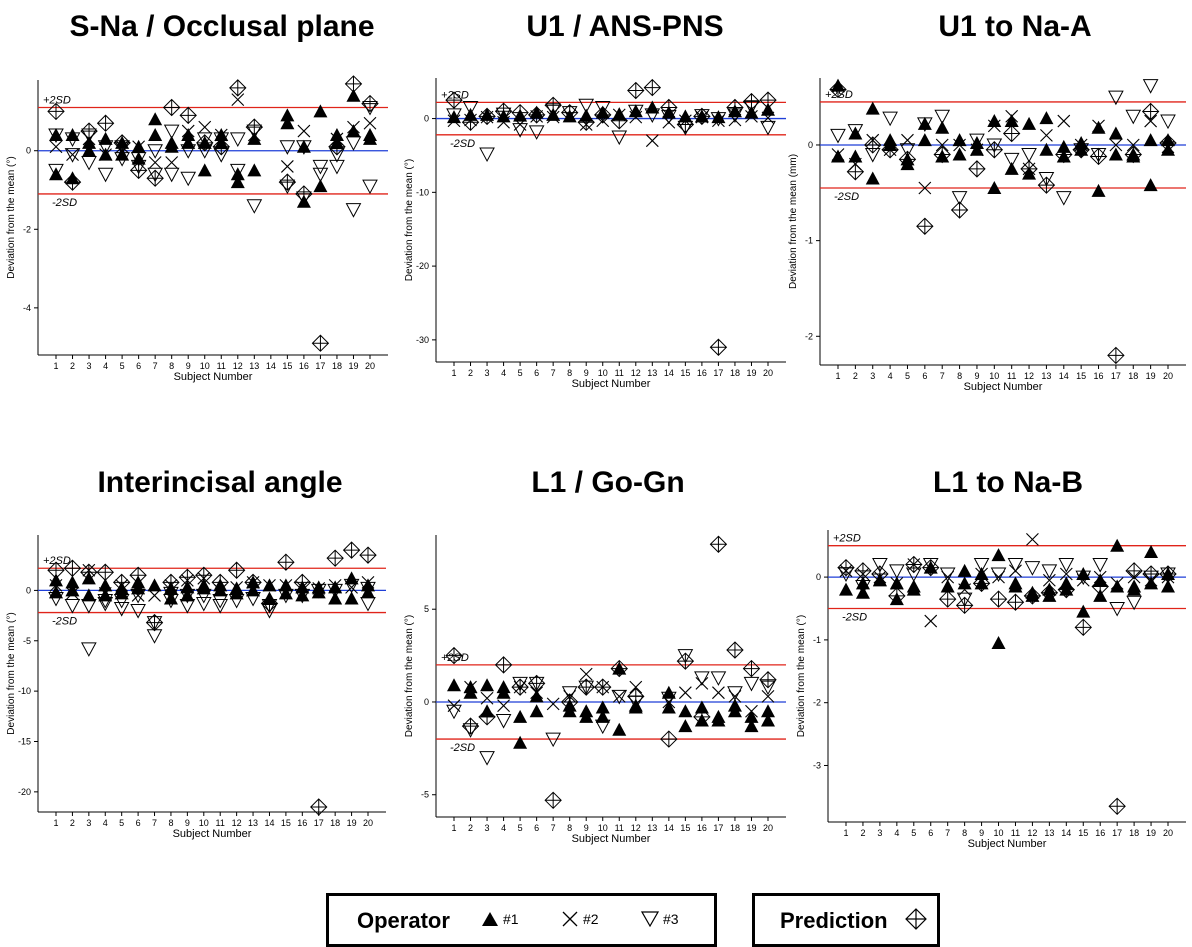 Image resolution: width=1192 pixels, height=947 pixels. What do you see at coordinates (490, 919) in the screenshot?
I see `filled-triangle-icon` at bounding box center [490, 919].